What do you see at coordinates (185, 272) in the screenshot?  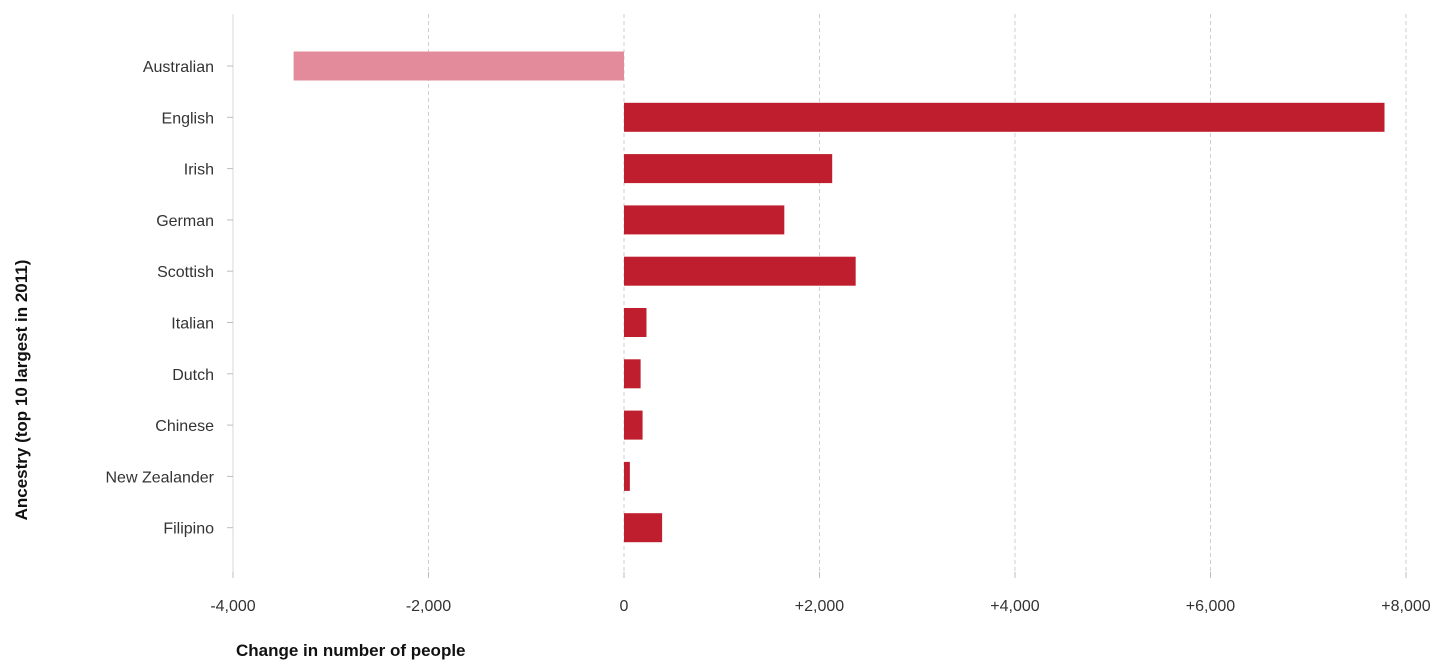 I see `category-label: Scottish` at bounding box center [185, 272].